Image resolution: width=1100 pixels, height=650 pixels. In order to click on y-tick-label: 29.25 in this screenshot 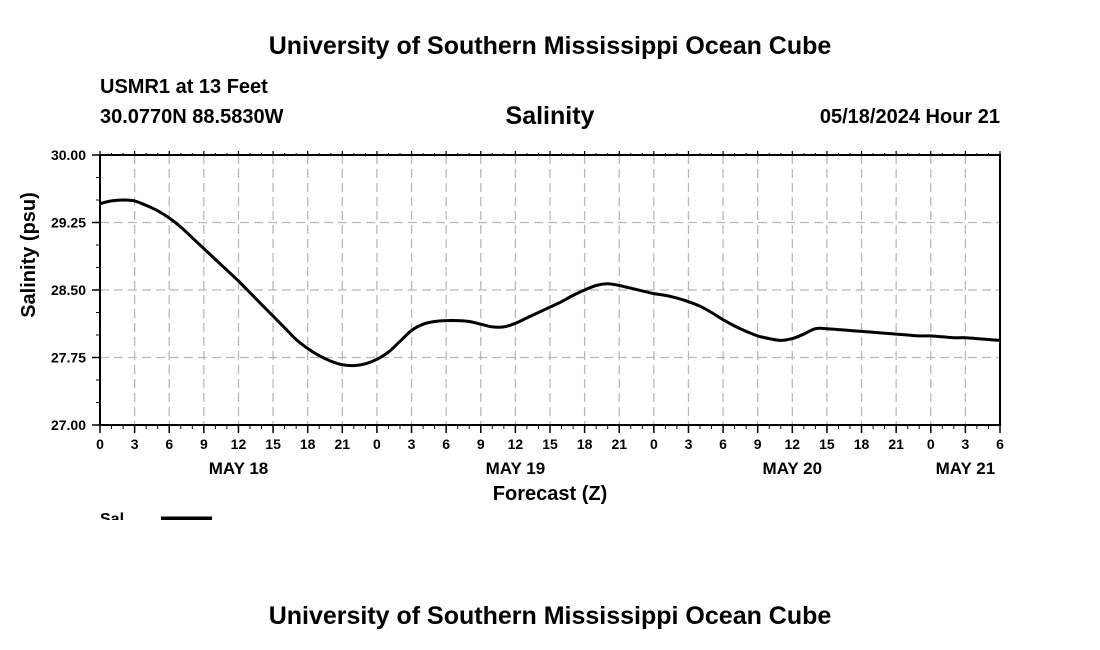, I will do `click(68, 223)`.